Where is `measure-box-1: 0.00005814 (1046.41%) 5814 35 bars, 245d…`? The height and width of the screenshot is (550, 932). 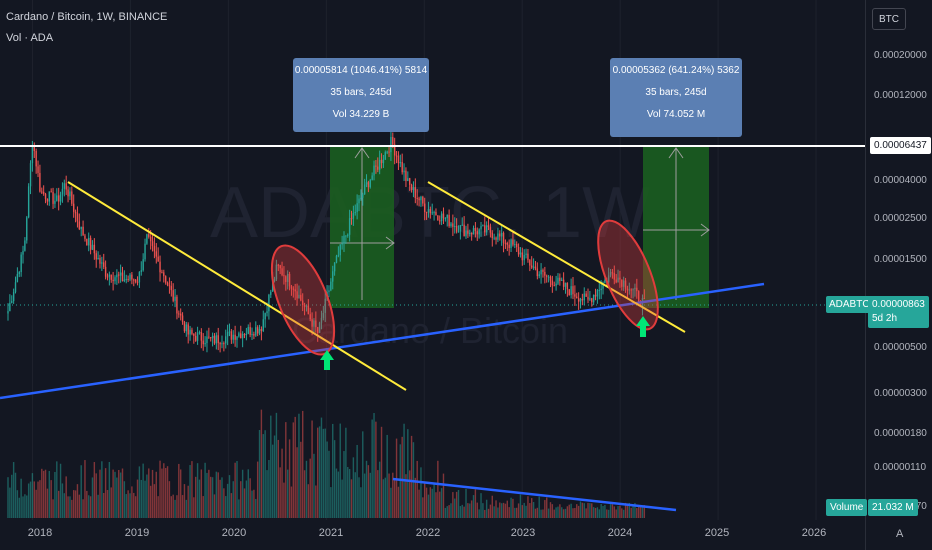 measure-box-1: 0.00005814 (1046.41%) 5814 35 bars, 245d… is located at coordinates (361, 95).